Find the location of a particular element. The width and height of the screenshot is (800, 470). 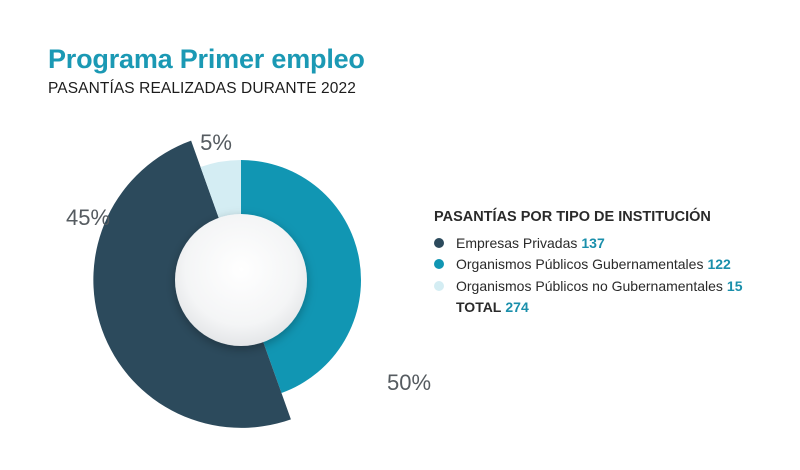

slice-percent-label: 45% is located at coordinates (88, 217).